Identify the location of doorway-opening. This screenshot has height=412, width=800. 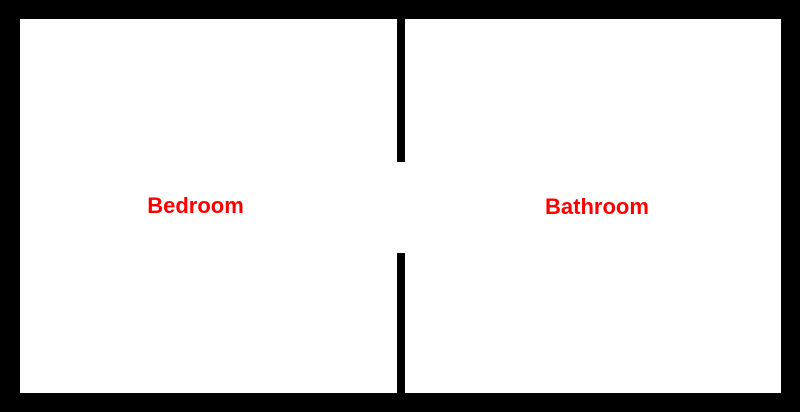
(401, 207).